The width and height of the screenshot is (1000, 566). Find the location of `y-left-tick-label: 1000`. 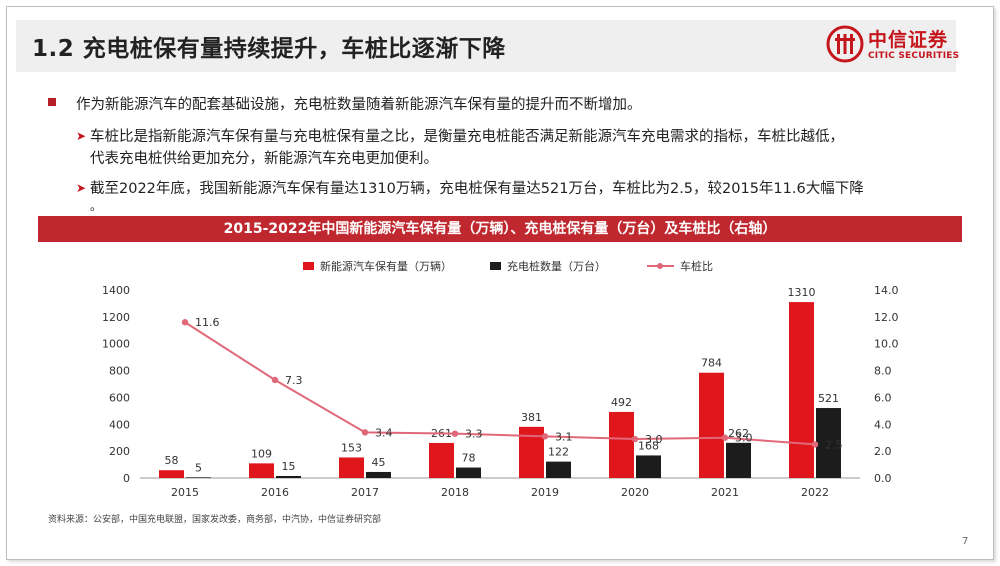

y-left-tick-label: 1000 is located at coordinates (116, 344).